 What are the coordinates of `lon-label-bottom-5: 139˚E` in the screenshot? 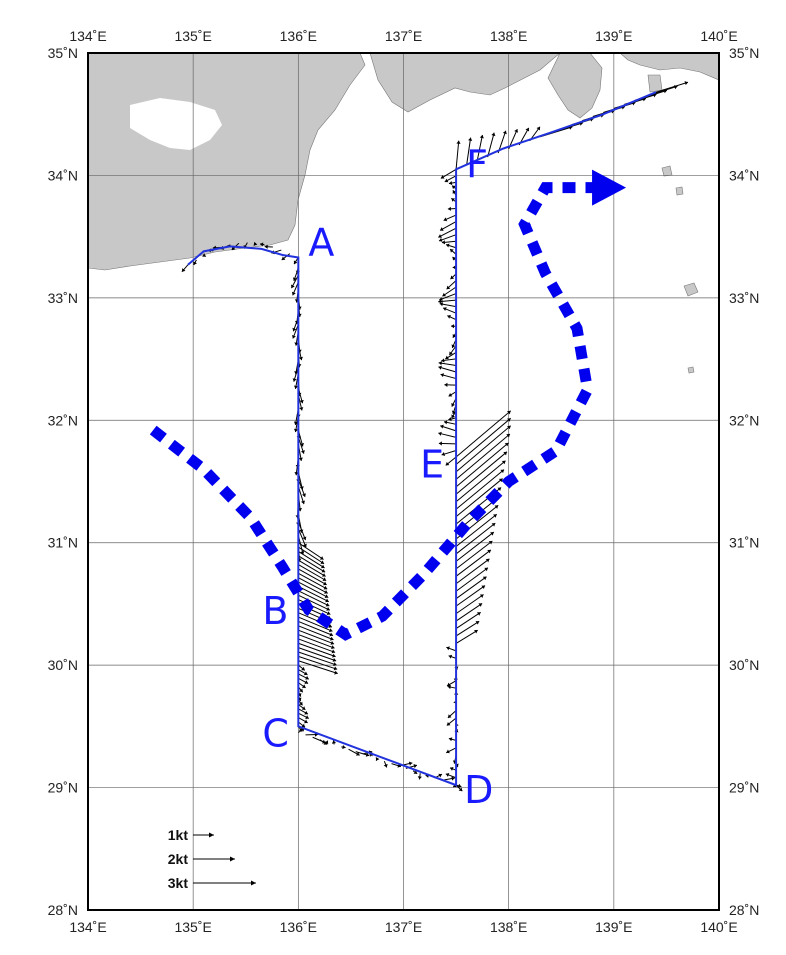 It's located at (613, 927).